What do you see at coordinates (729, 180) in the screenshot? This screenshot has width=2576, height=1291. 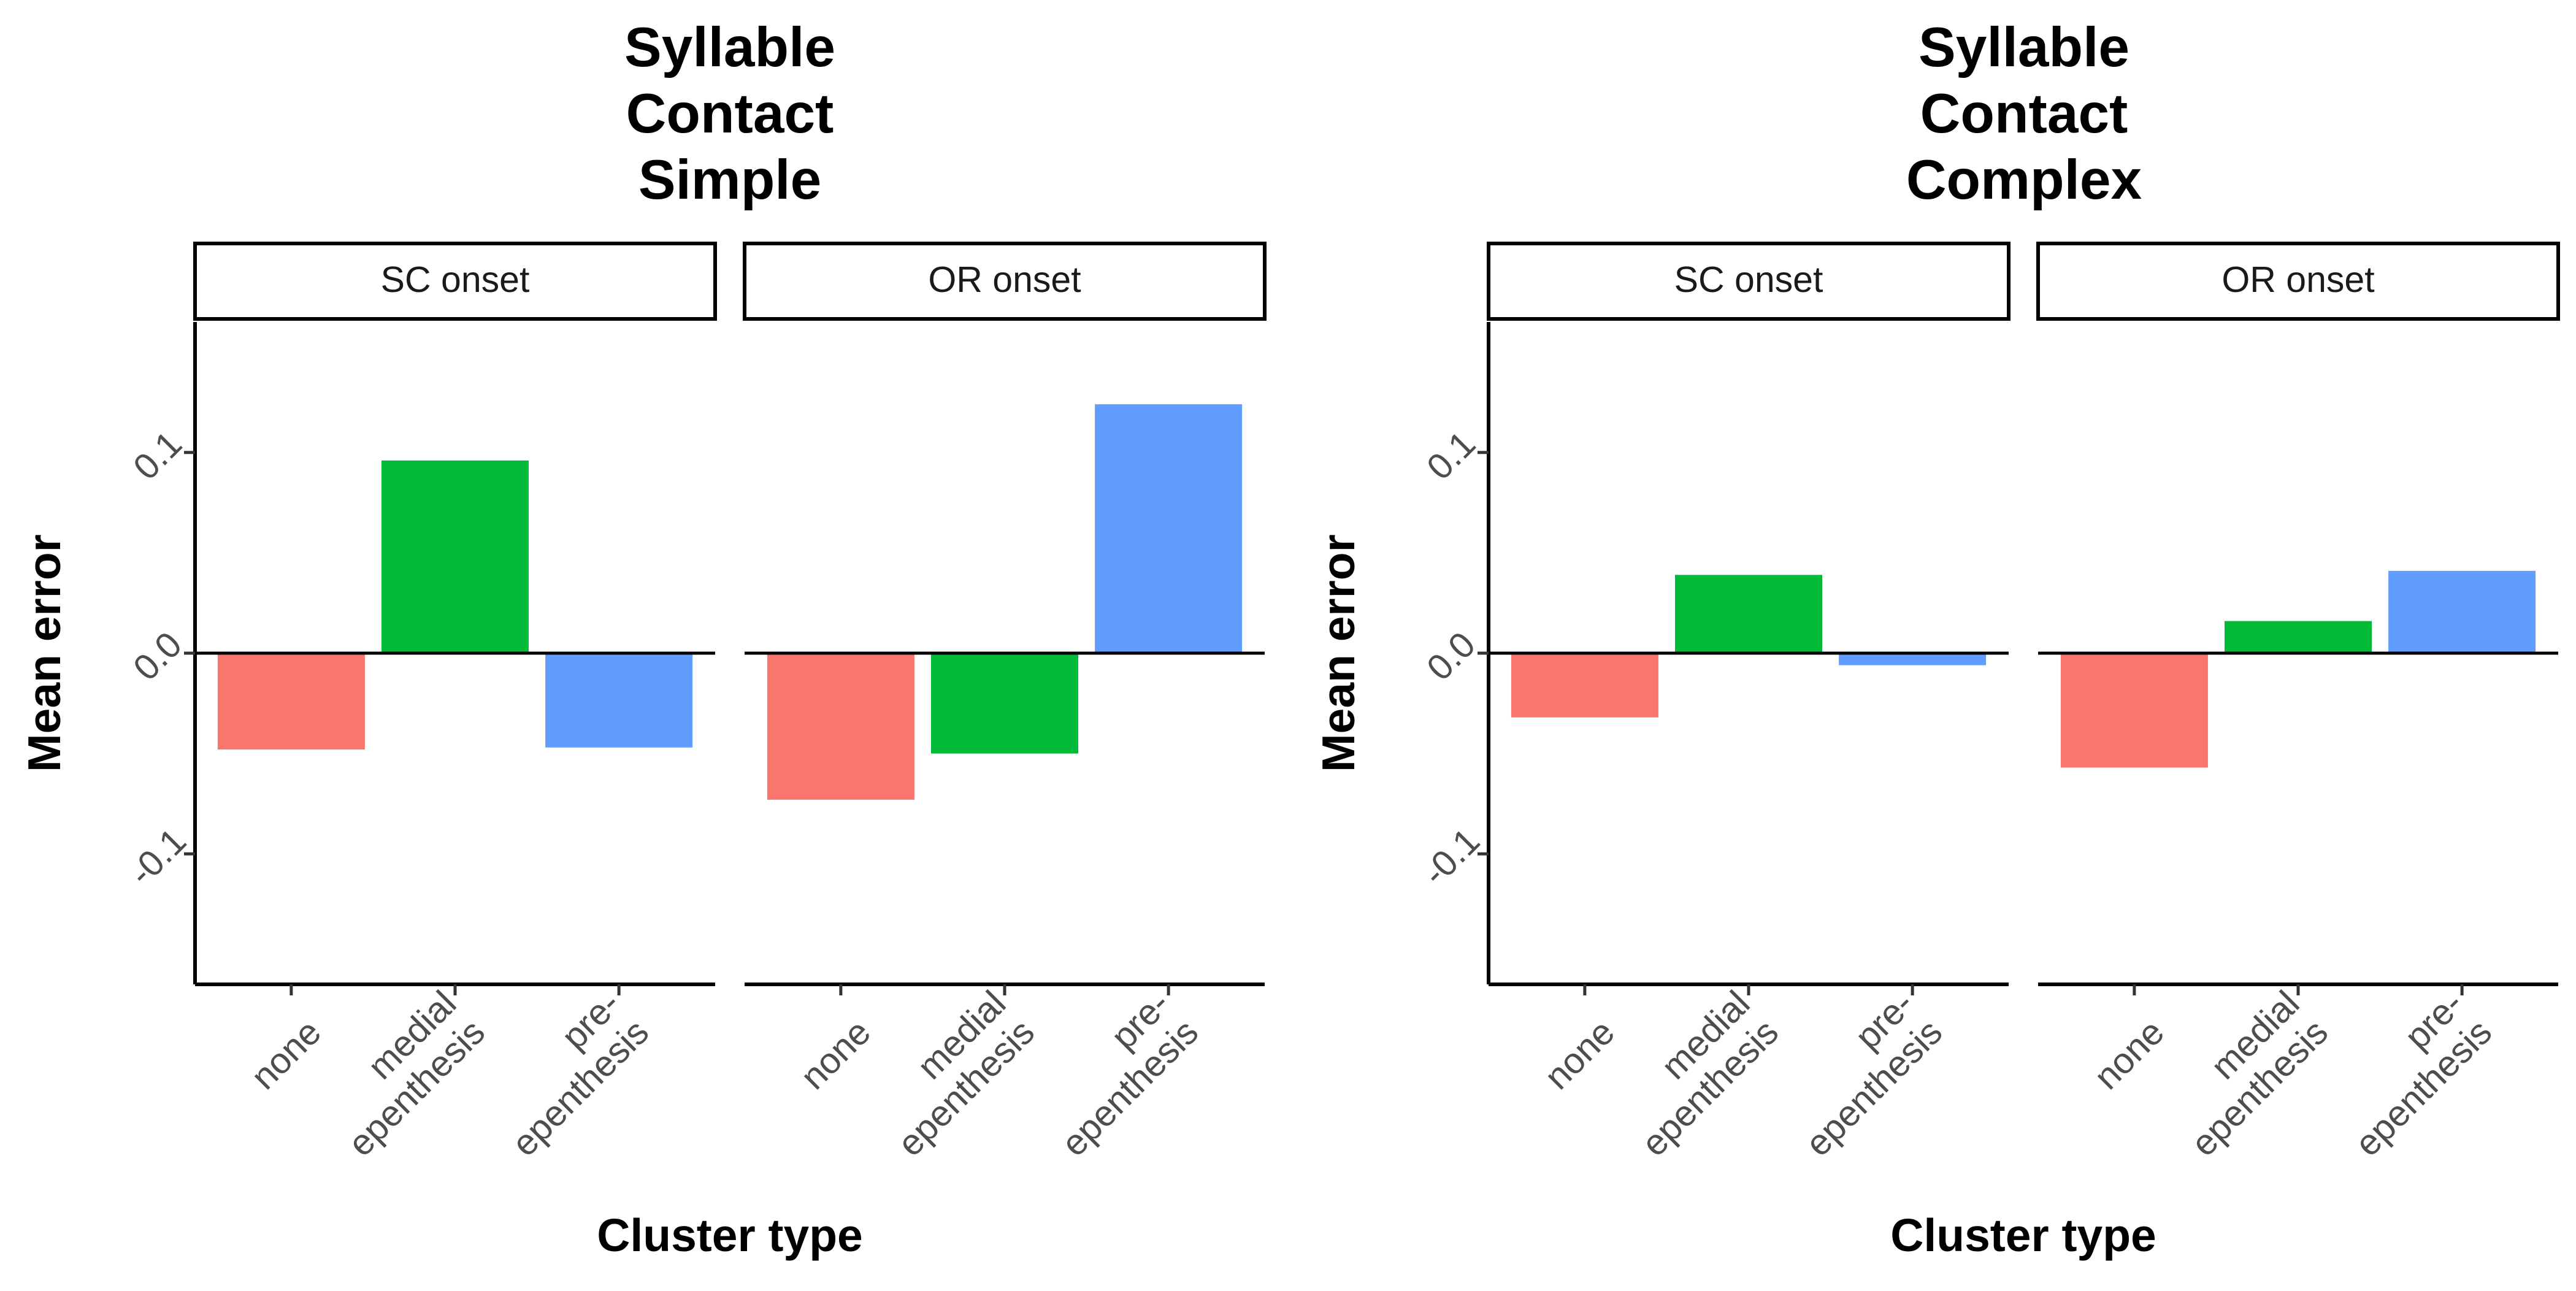 I see `chart-title-line: Simple` at bounding box center [729, 180].